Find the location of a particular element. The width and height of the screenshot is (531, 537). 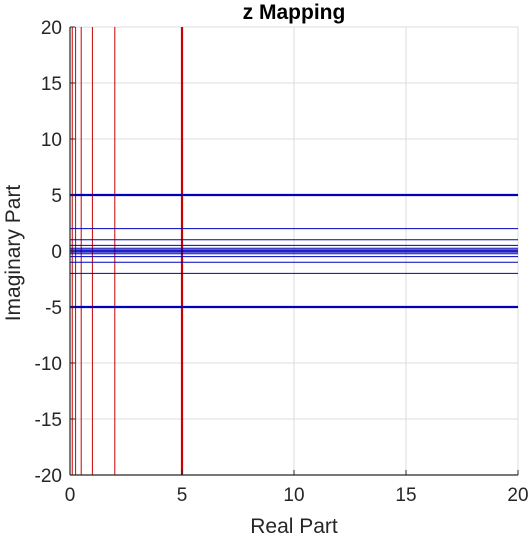

x-tick-label: 10 is located at coordinates (293, 495).